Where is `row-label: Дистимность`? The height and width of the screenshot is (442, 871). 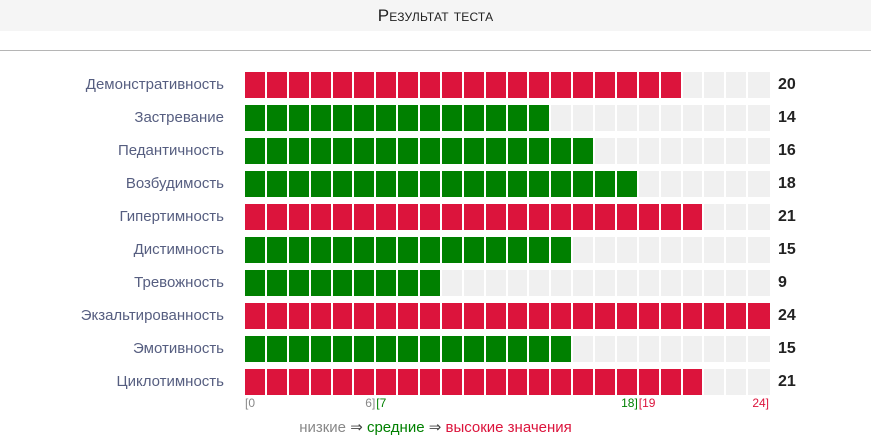
row-label: Дистимность is located at coordinates (178, 249).